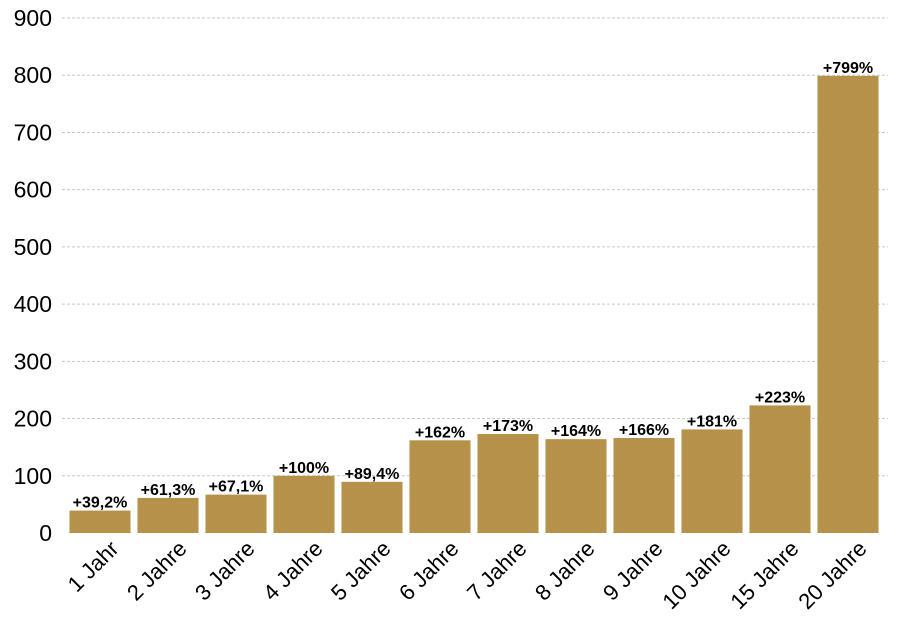 The width and height of the screenshot is (900, 640). I want to click on x-tick-label: 3 Jahre, so click(225, 571).